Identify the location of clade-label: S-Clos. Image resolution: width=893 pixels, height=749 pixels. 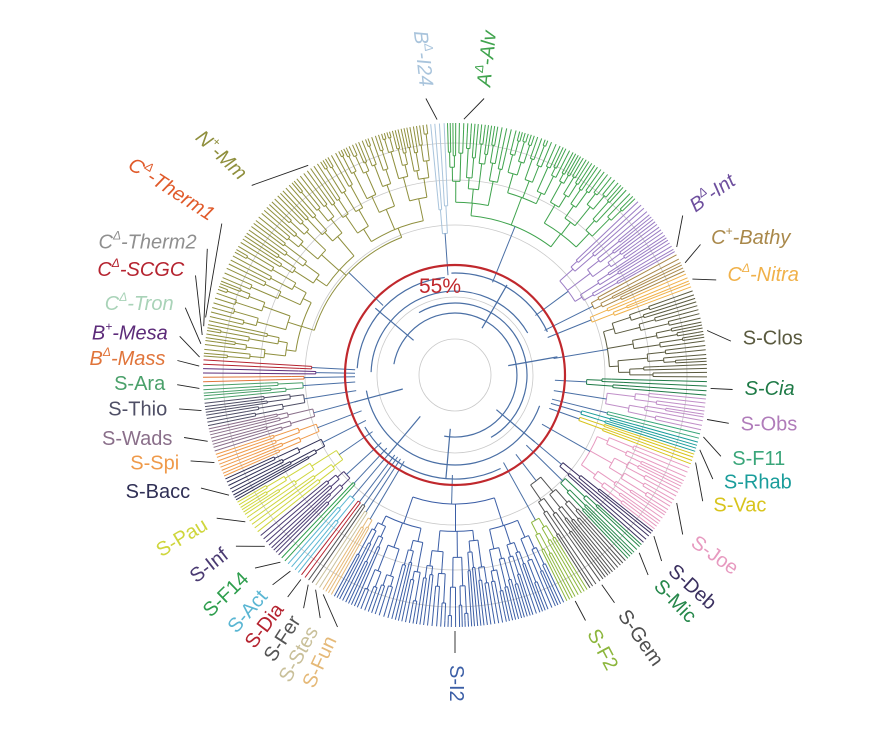
(773, 339).